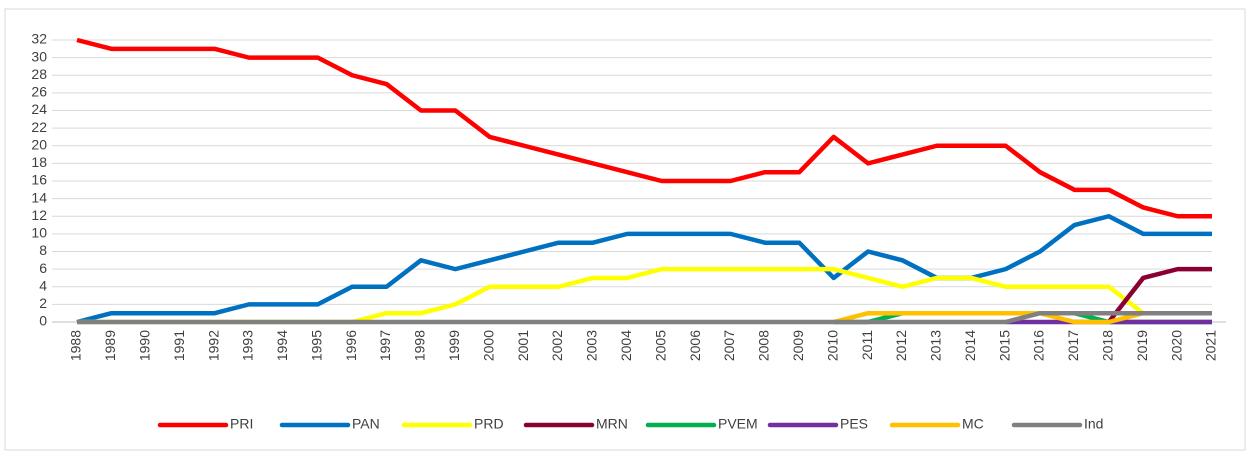 This screenshot has width=1258, height=464. Describe the element at coordinates (39, 180) in the screenshot. I see `y-tick-label: 16` at that location.